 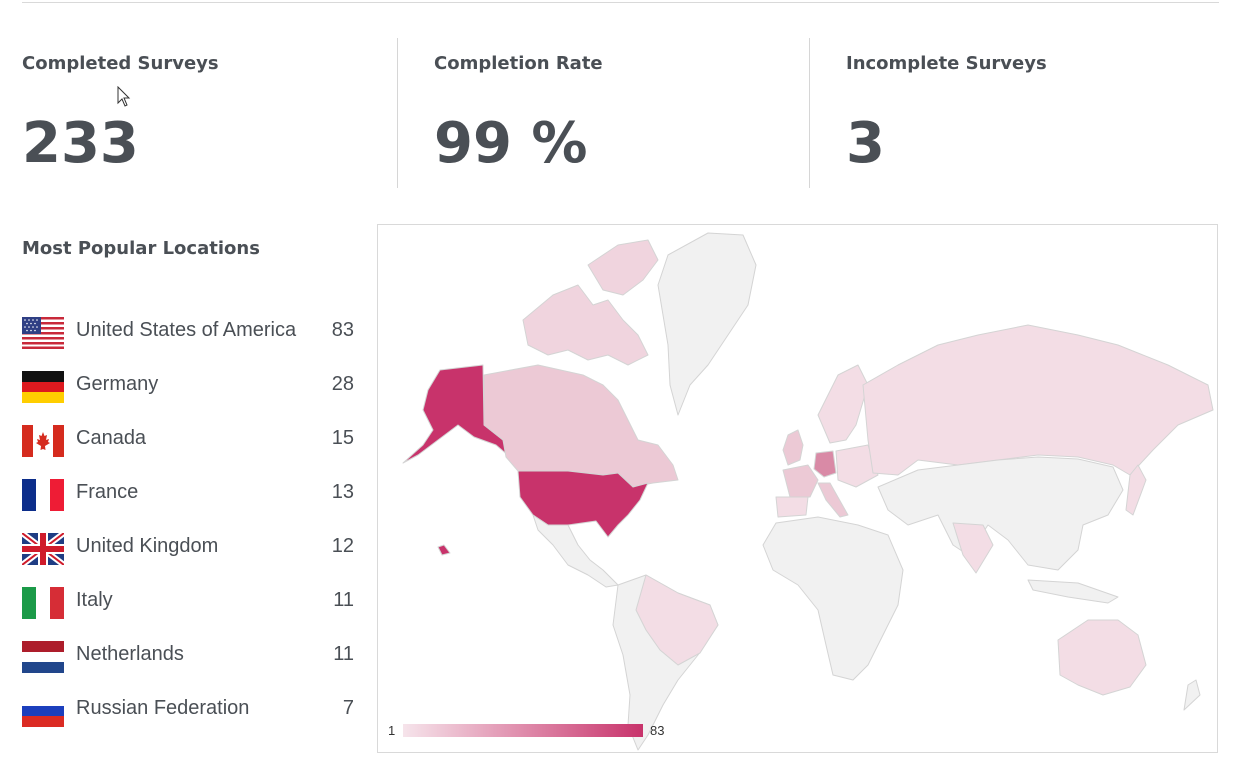 I want to click on location-count: 15, so click(x=342, y=438).